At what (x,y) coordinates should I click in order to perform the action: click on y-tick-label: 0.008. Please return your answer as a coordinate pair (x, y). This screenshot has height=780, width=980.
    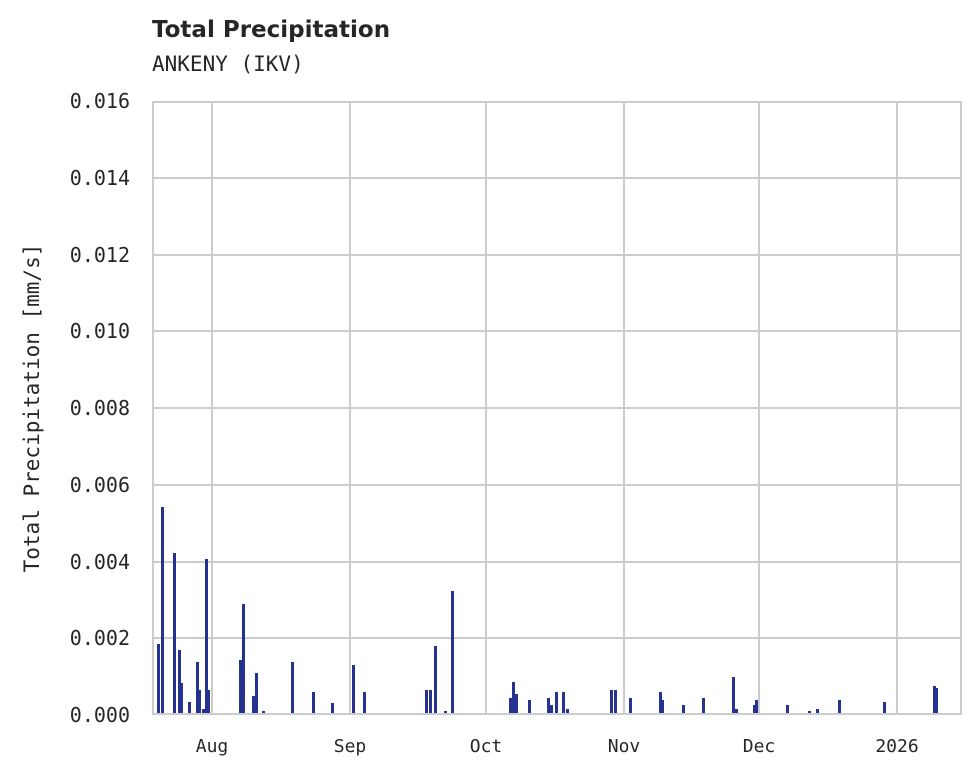
    Looking at the image, I should click on (99, 408).